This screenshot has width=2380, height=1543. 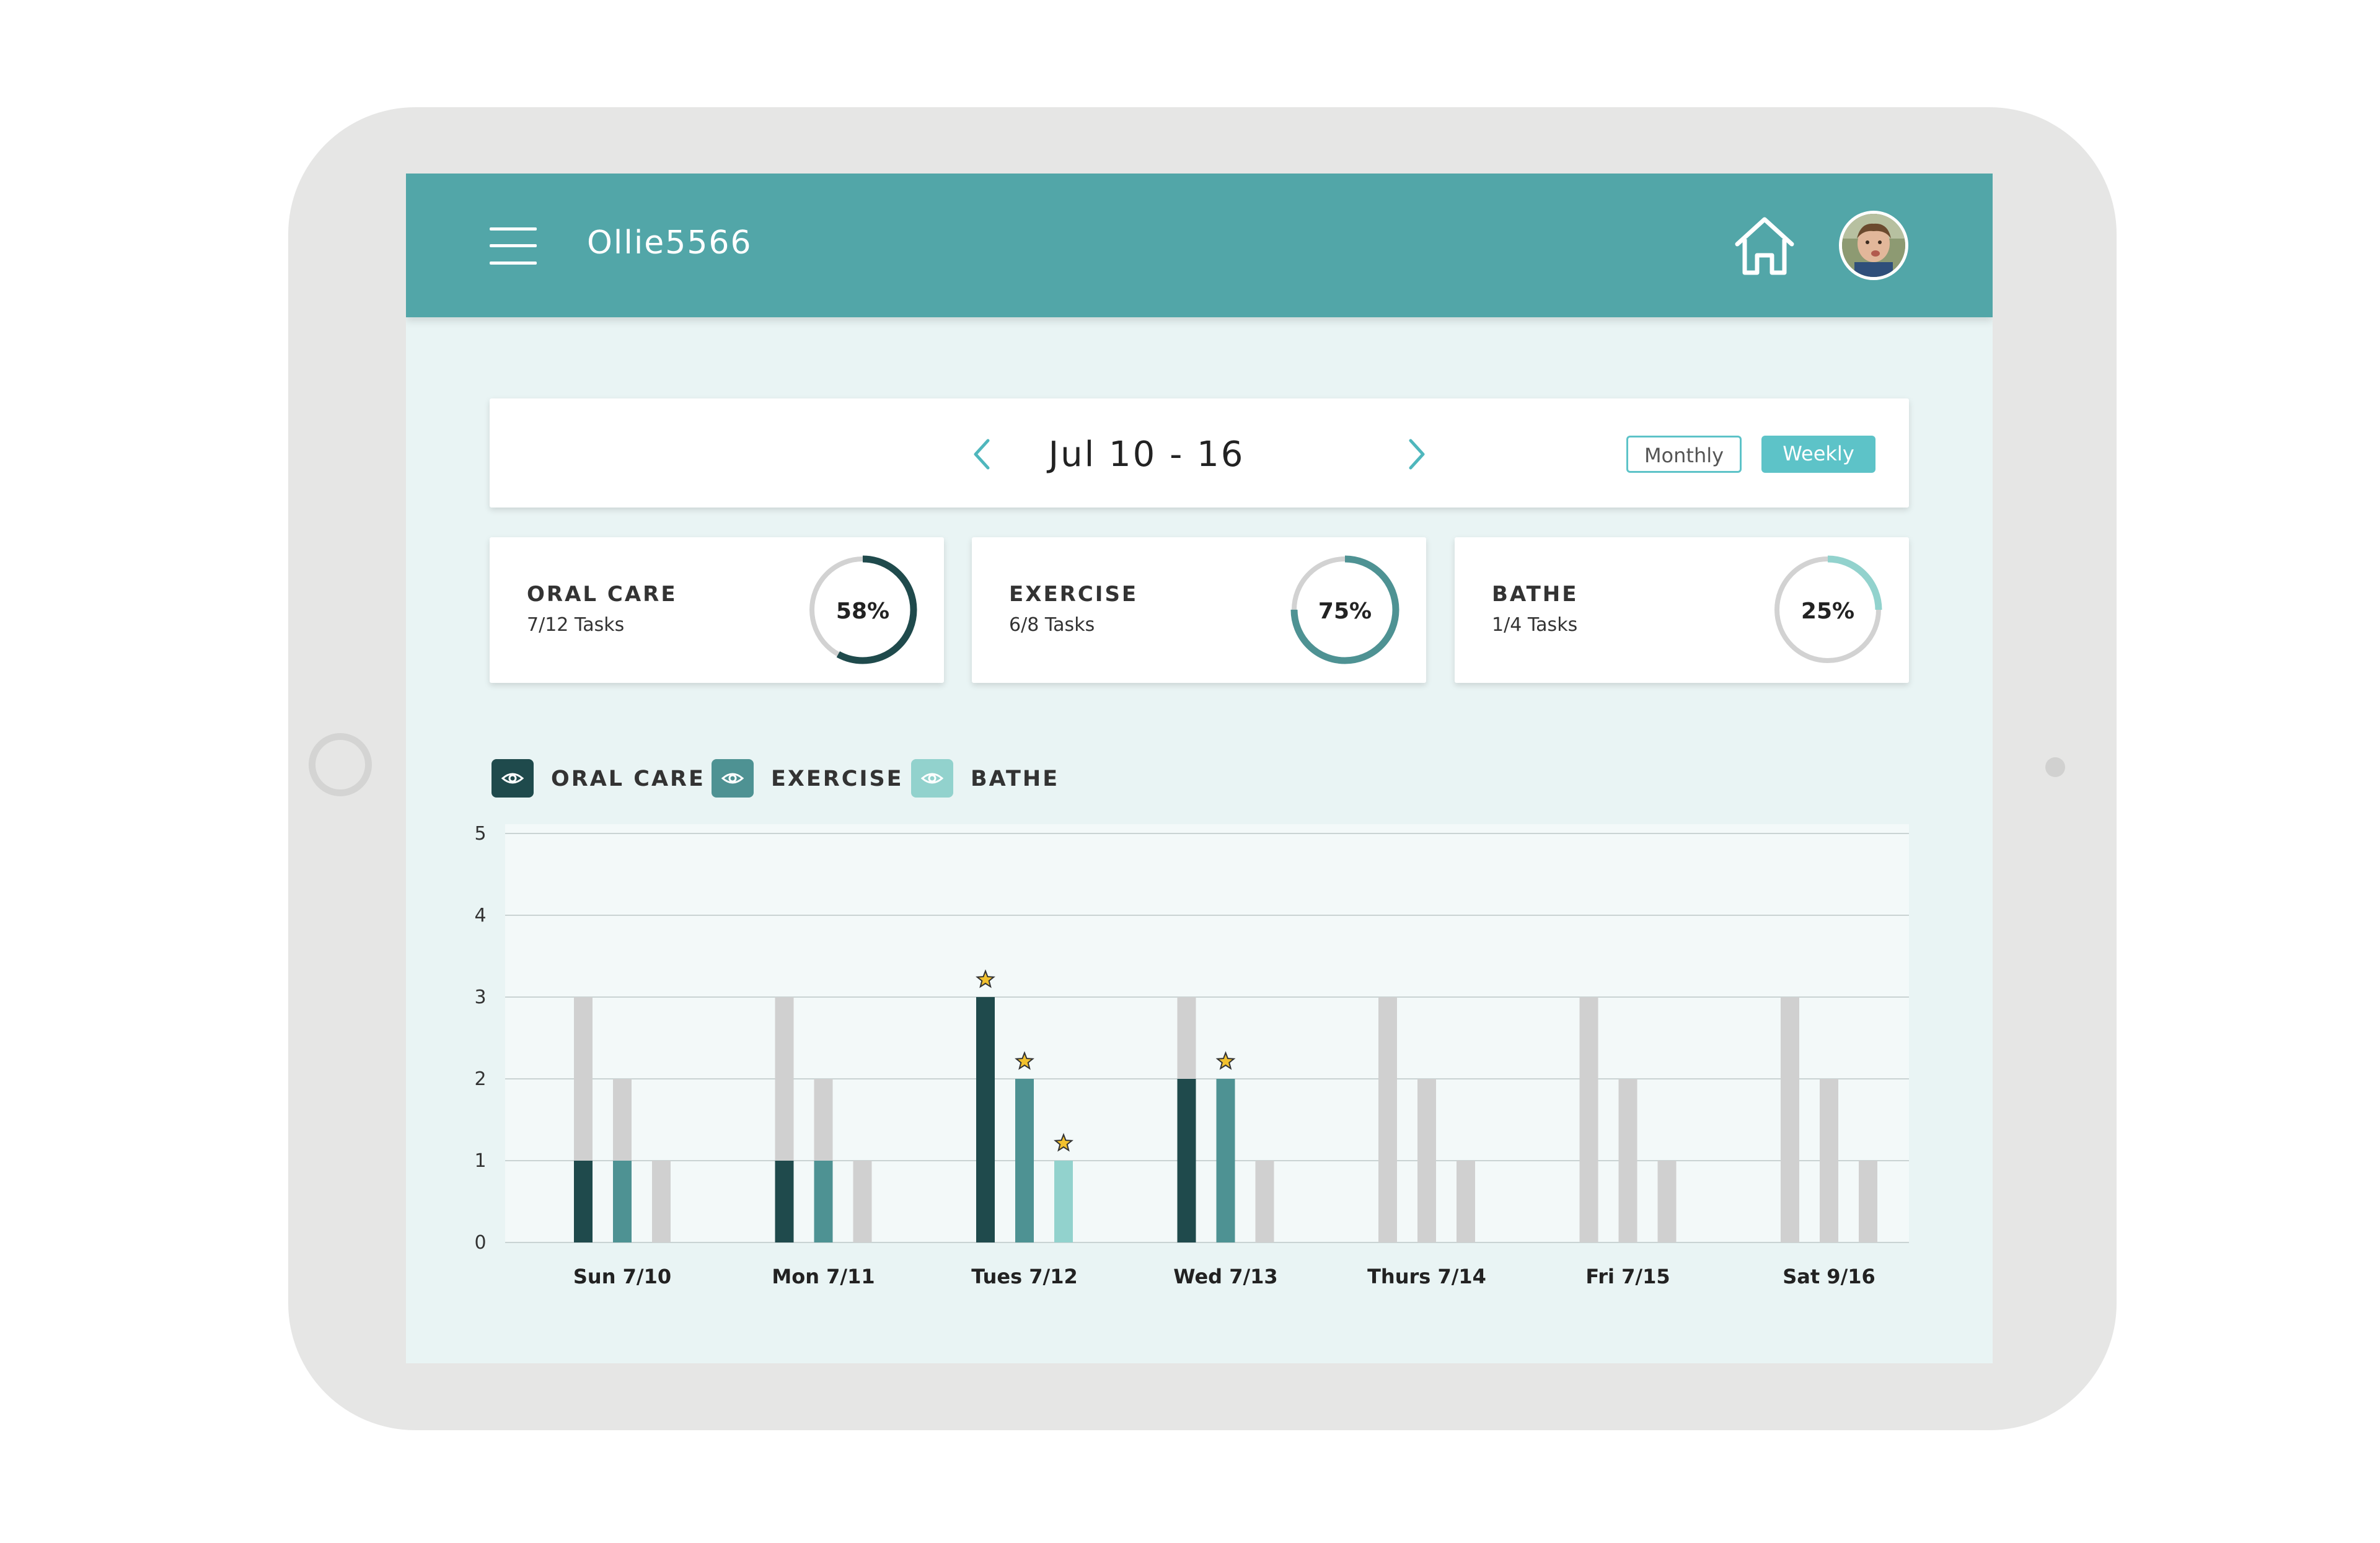 What do you see at coordinates (1074, 594) in the screenshot?
I see `stat-title: EXERCISE` at bounding box center [1074, 594].